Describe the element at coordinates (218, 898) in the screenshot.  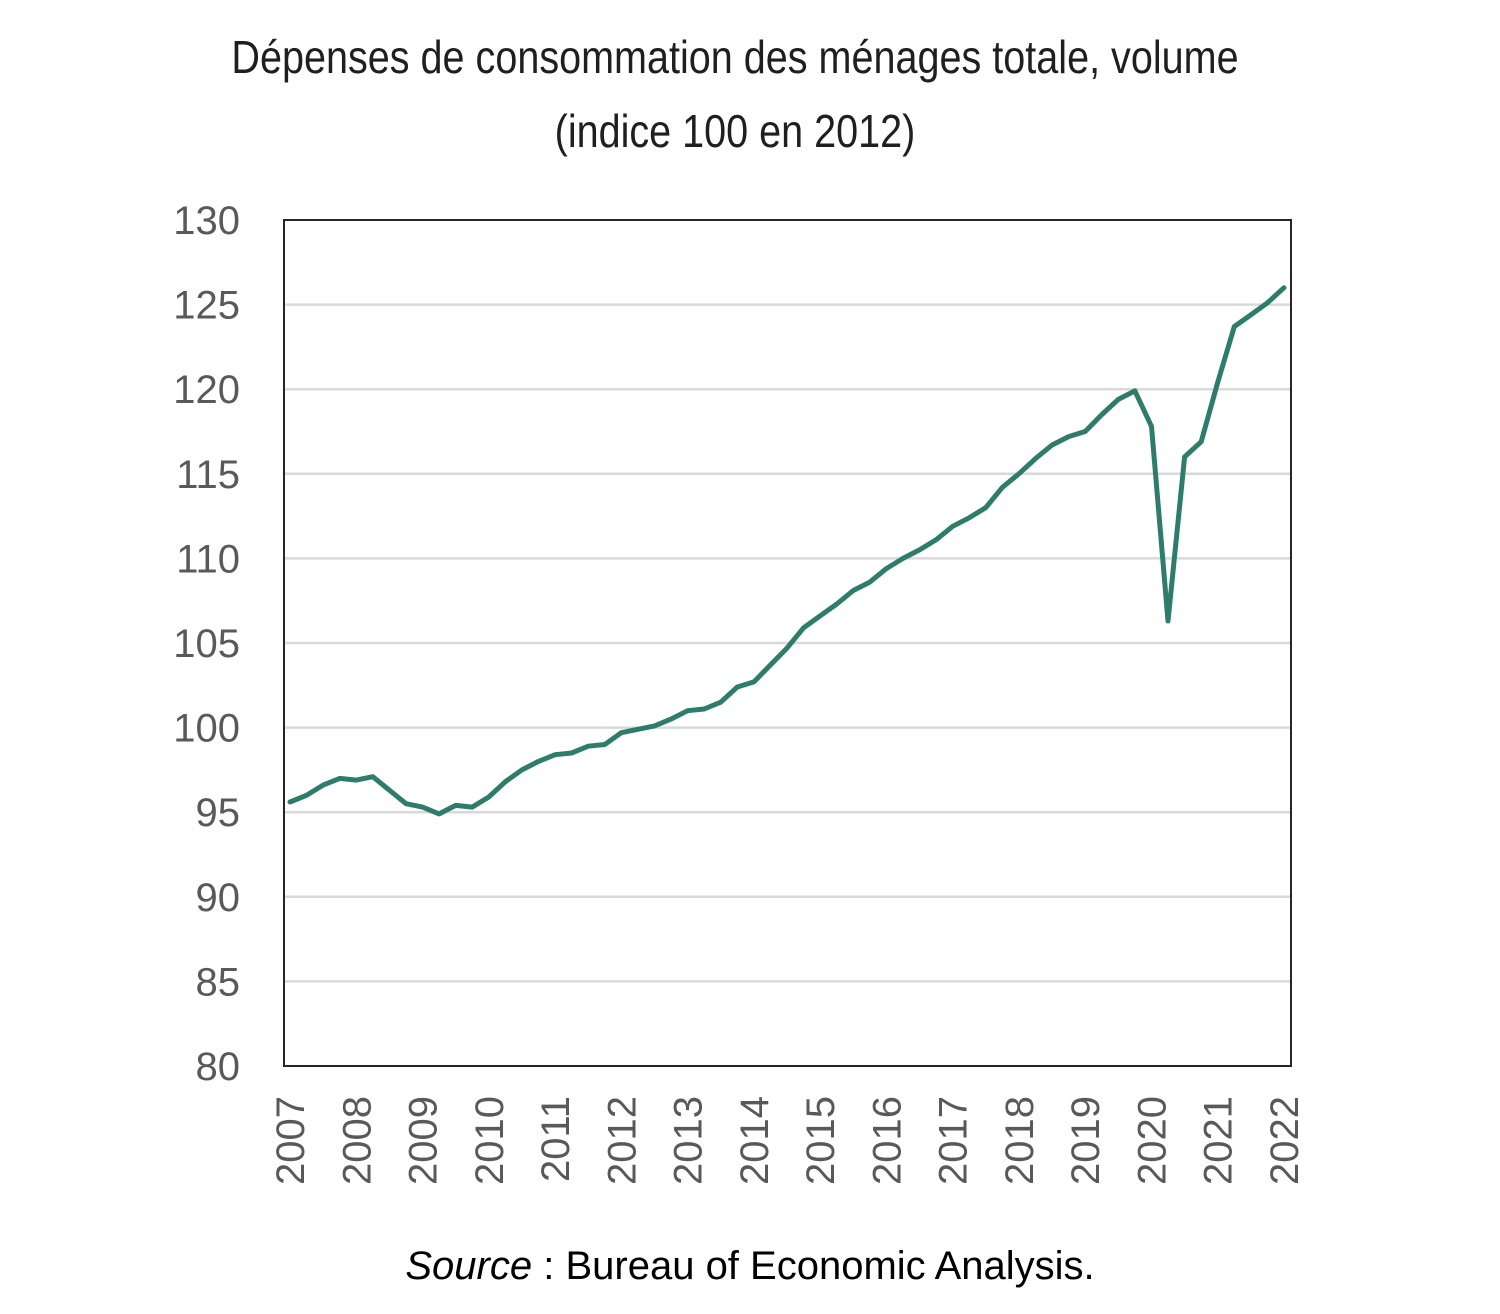
I see `y-tick-label: 90` at that location.